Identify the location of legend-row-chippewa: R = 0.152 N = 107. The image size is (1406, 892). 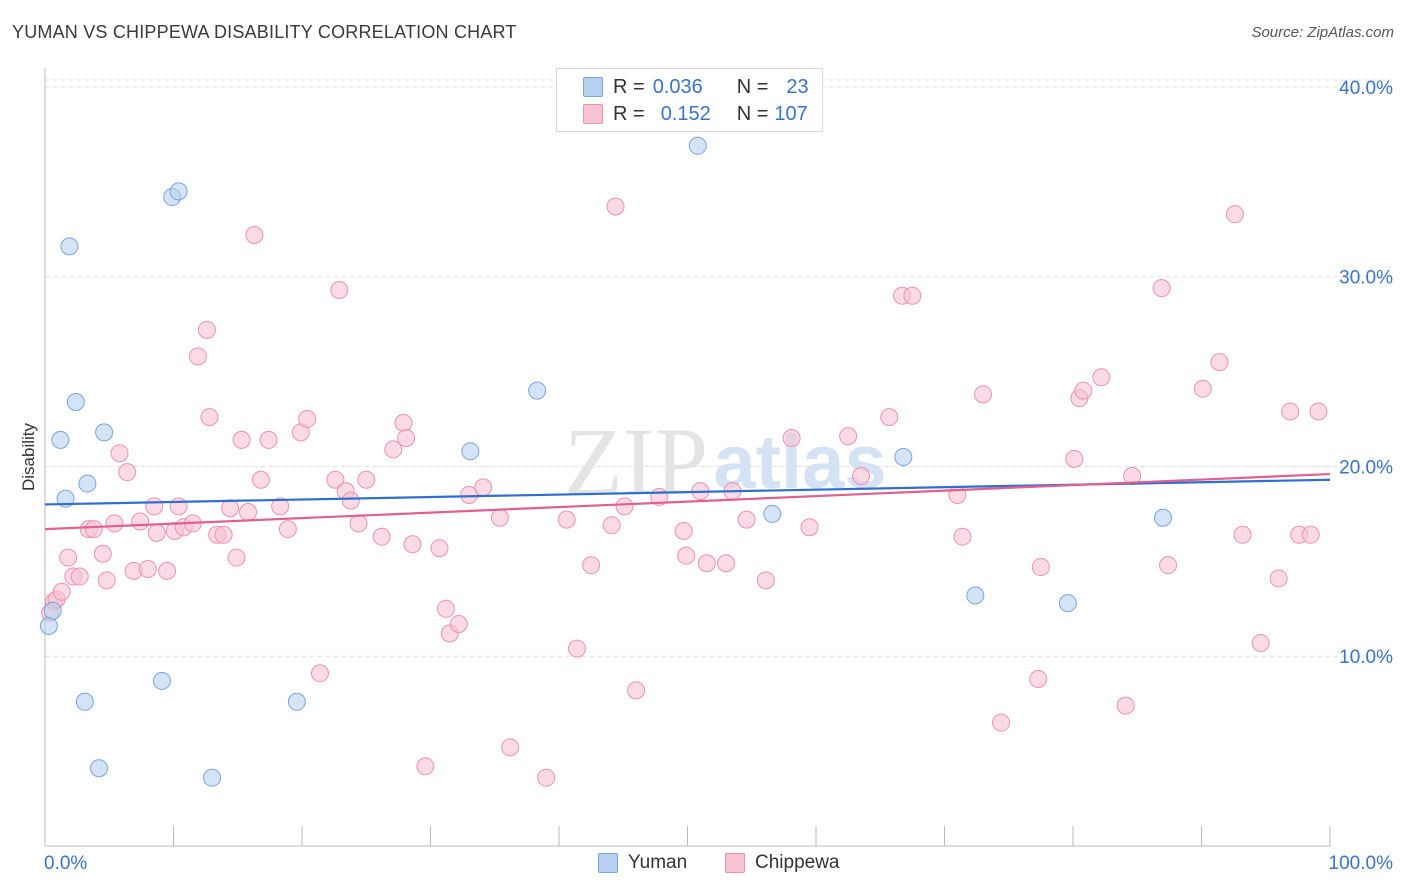
(682, 114).